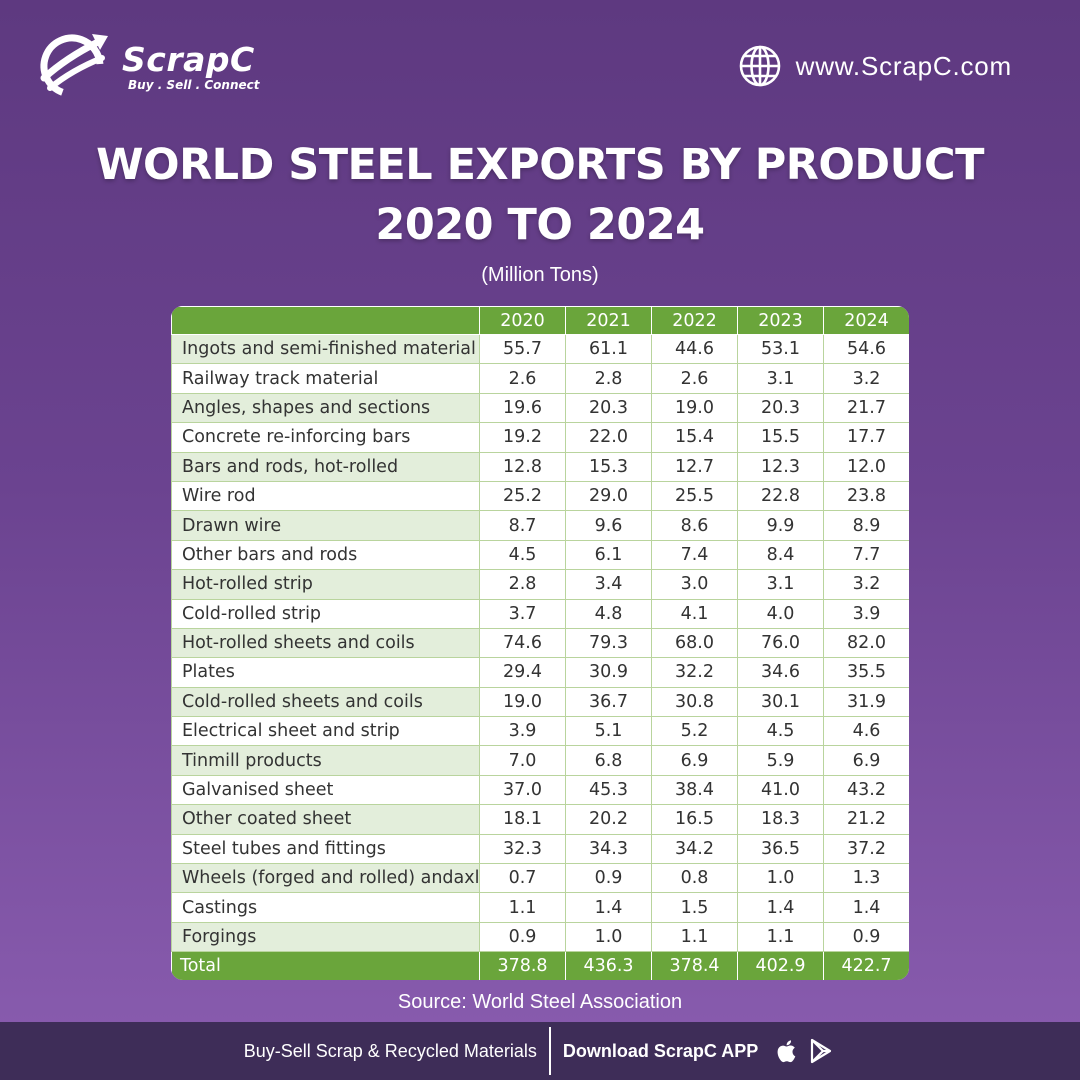 Image resolution: width=1080 pixels, height=1080 pixels. Describe the element at coordinates (694, 643) in the screenshot. I see `value-cell: 68.0` at that location.